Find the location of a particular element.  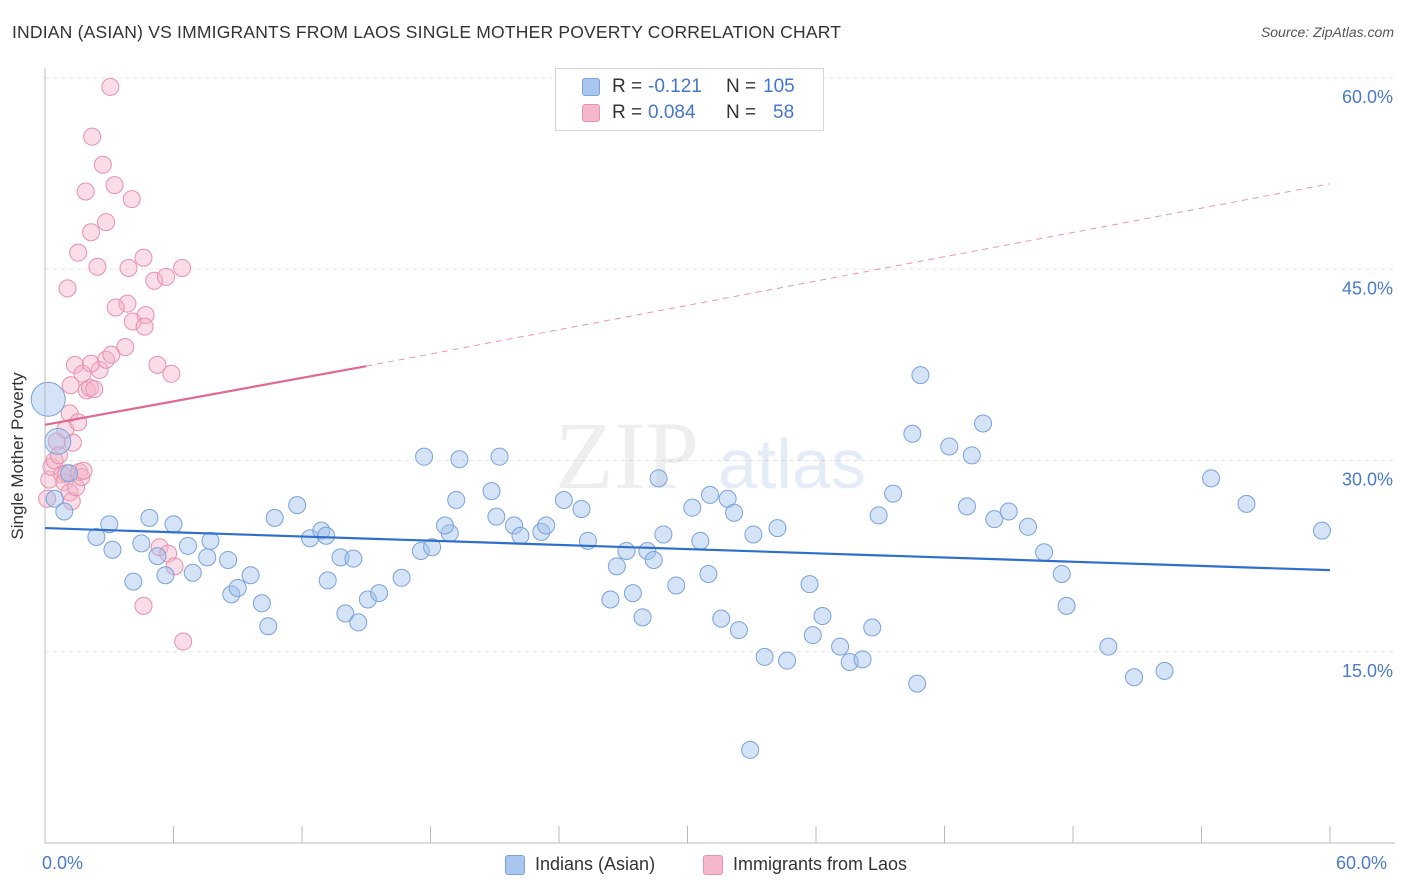

series-laos-points is located at coordinates (115, 364).